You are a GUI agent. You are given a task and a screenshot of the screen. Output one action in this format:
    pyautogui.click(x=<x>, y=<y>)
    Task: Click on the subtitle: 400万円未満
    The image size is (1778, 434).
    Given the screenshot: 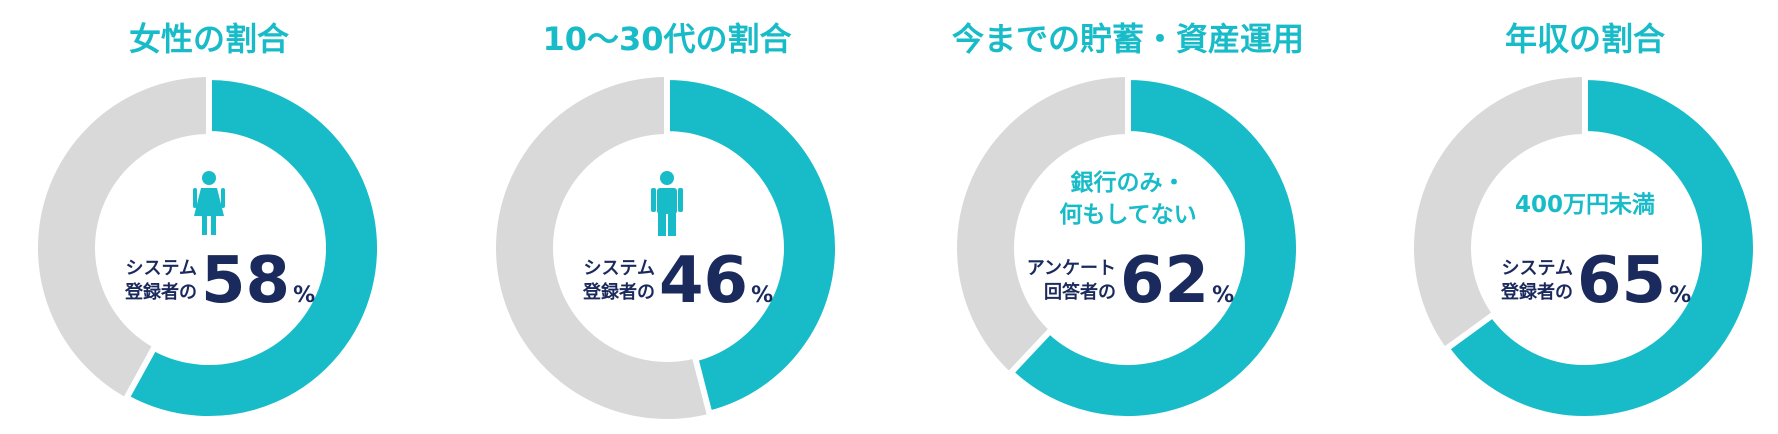 What is the action you would take?
    pyautogui.click(x=1585, y=205)
    